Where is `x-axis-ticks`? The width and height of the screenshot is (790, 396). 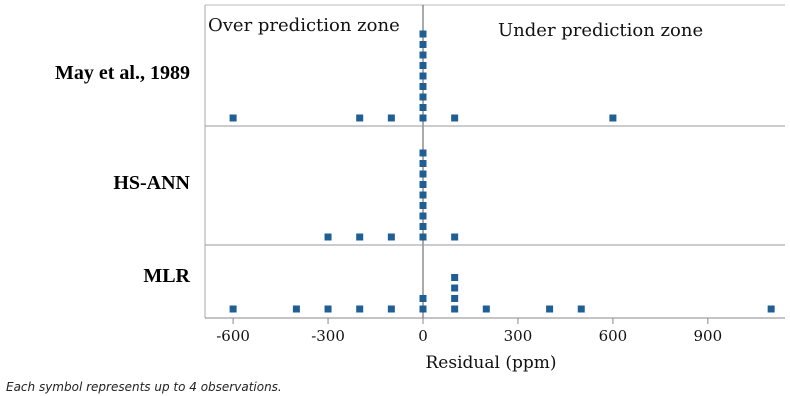 x-axis-ticks is located at coordinates (470, 321).